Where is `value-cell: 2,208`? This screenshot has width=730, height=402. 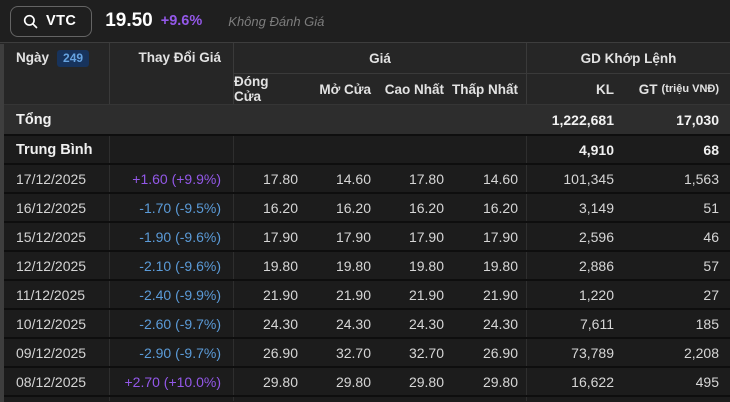
value-cell: 2,208 is located at coordinates (701, 352).